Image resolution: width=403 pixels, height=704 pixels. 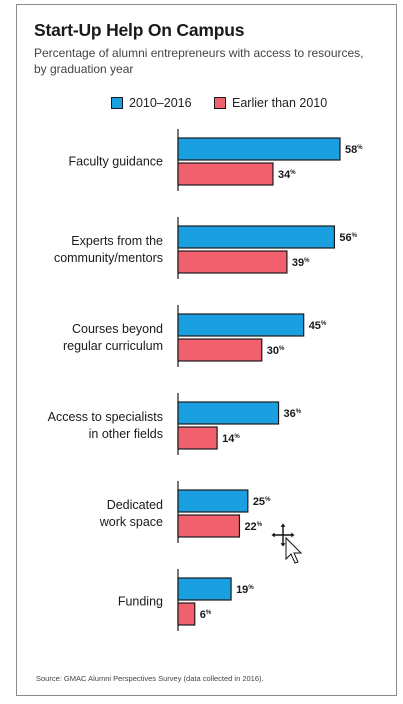 I want to click on value-label-earlier-1: 34%, so click(x=287, y=175).